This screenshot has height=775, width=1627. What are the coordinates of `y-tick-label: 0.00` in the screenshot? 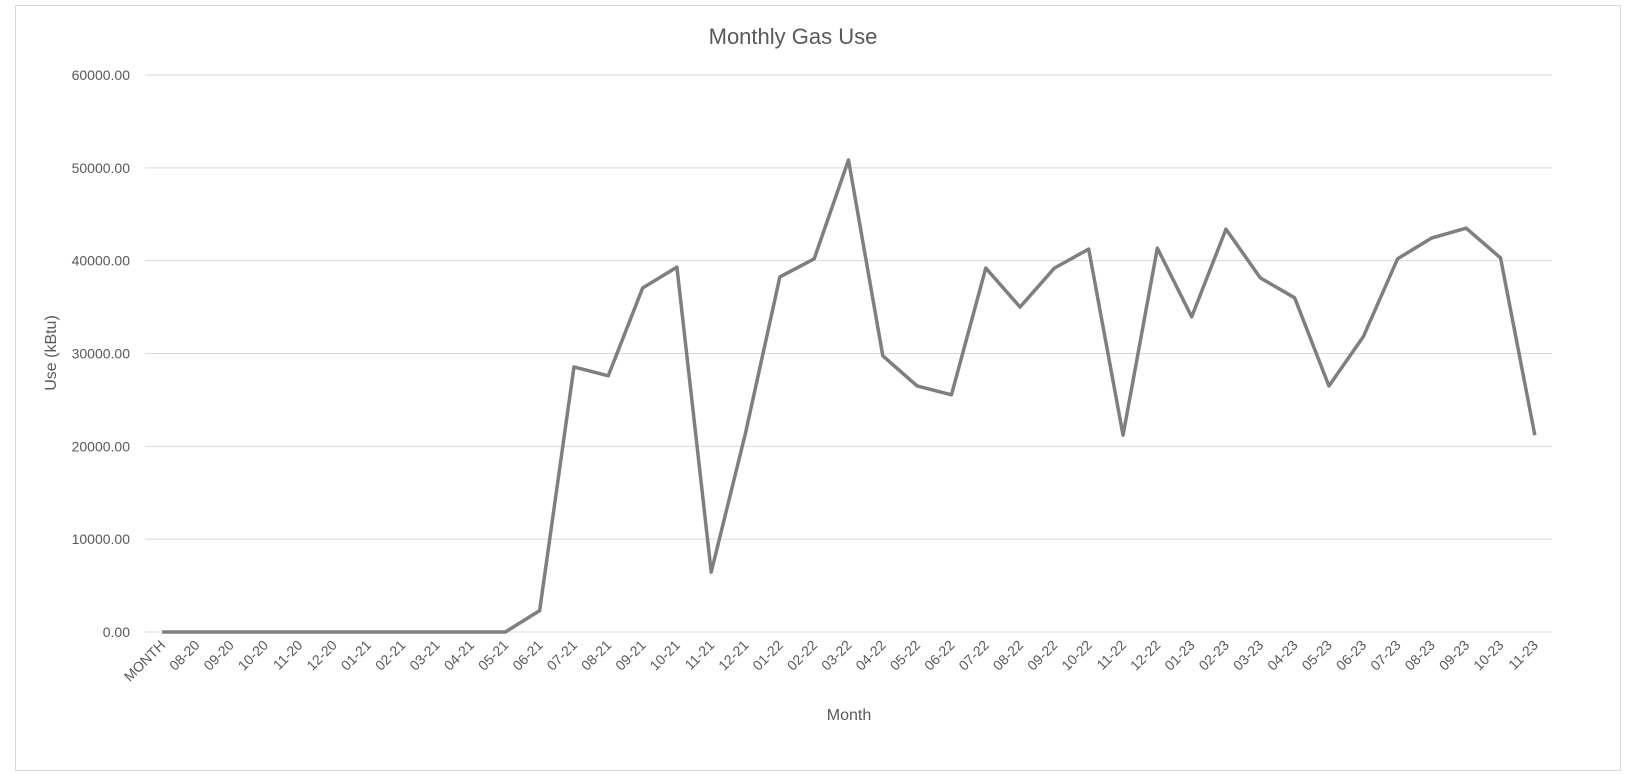 It's located at (116, 632).